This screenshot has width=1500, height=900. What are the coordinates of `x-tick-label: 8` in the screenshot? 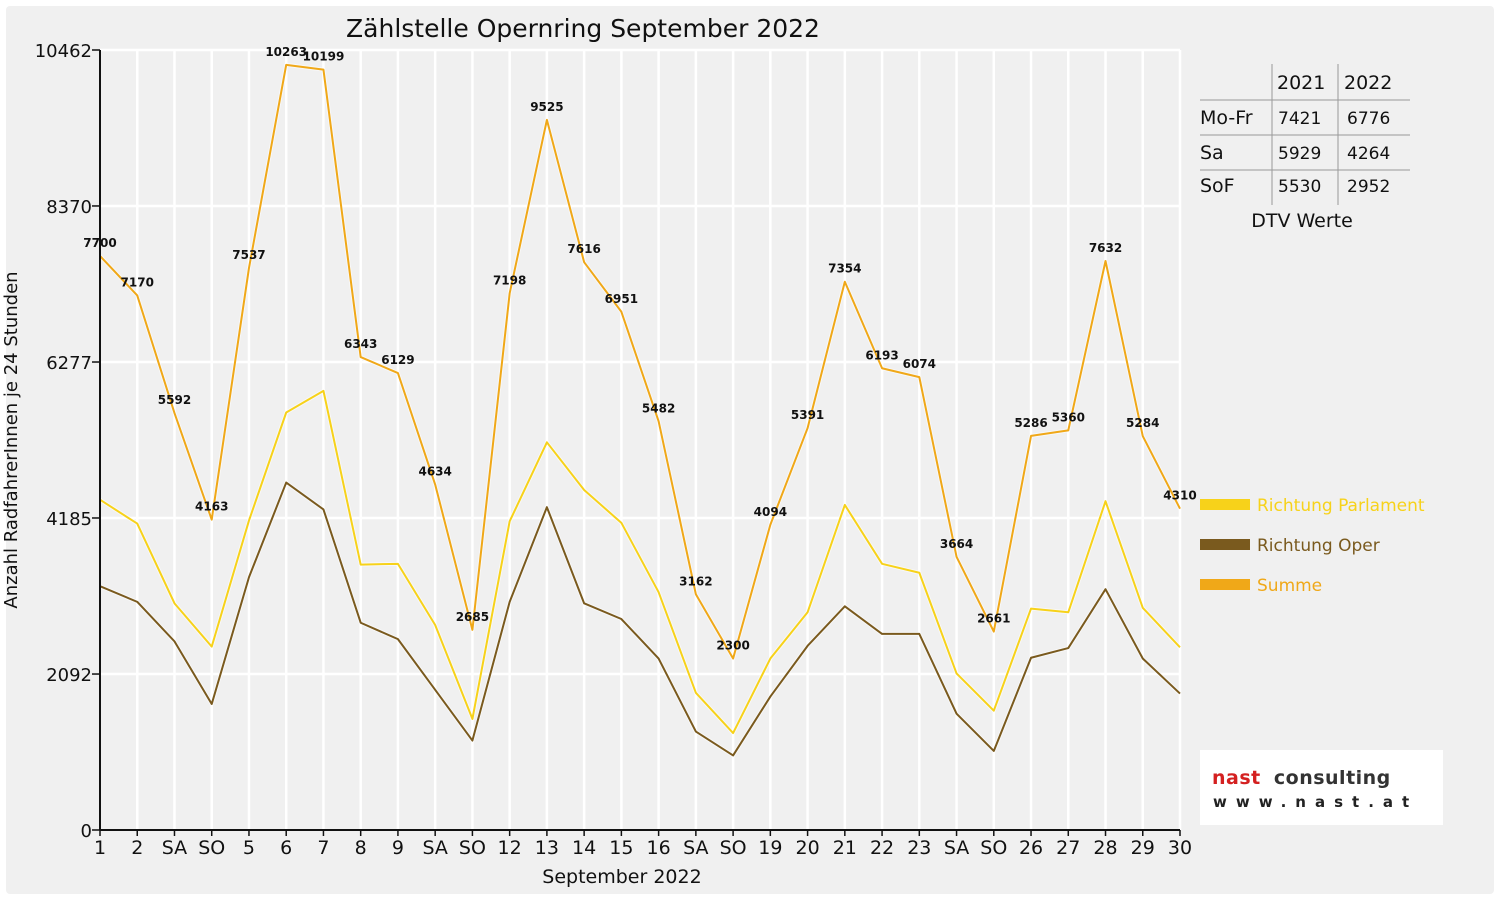 It's located at (361, 848).